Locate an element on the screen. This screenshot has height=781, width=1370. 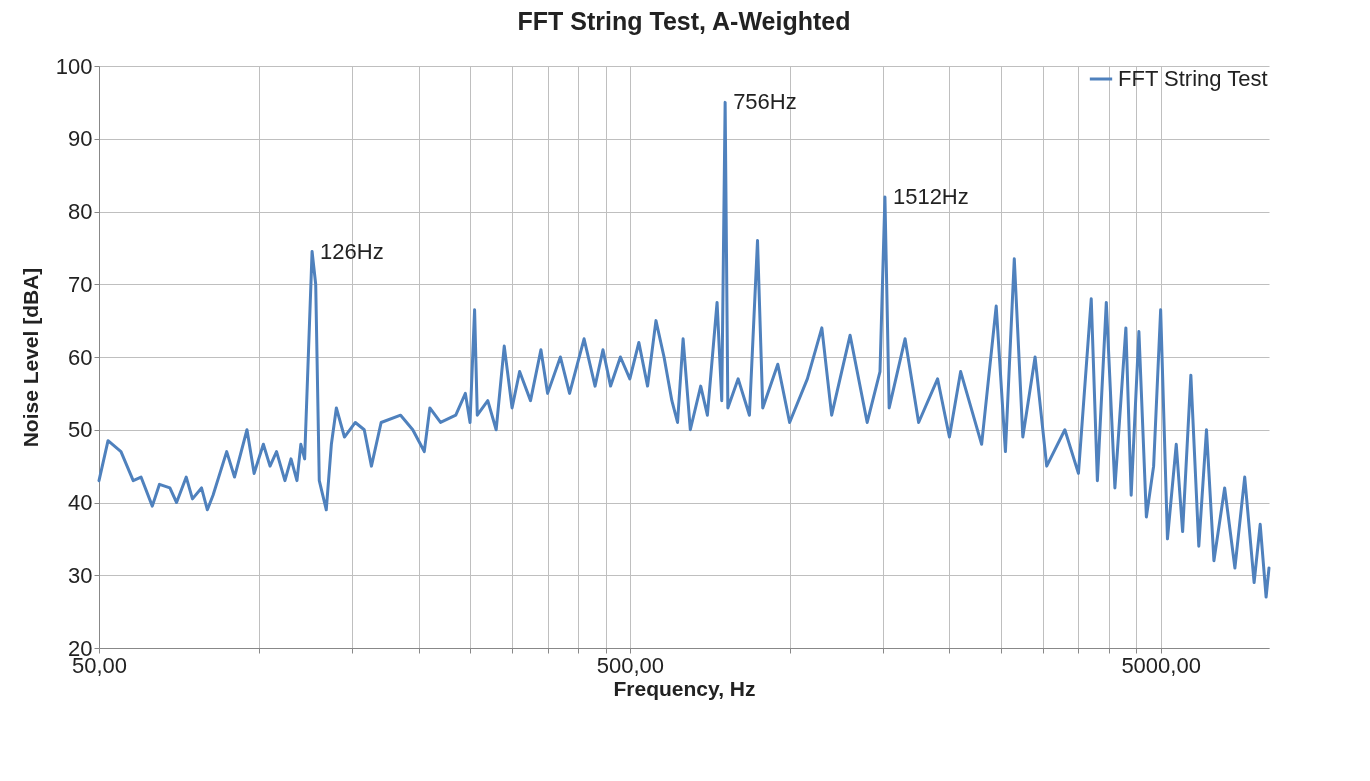
x-axis-title: Frequency, Hz is located at coordinates (684, 688).